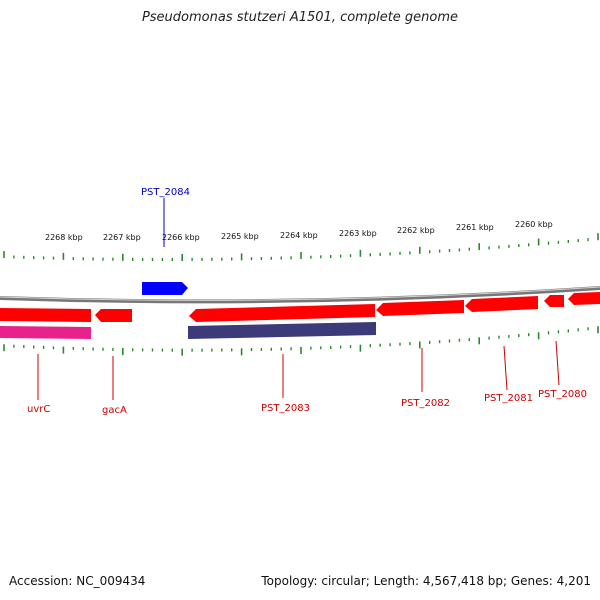  I want to click on outer-tick-ruler, so click(301, 247).